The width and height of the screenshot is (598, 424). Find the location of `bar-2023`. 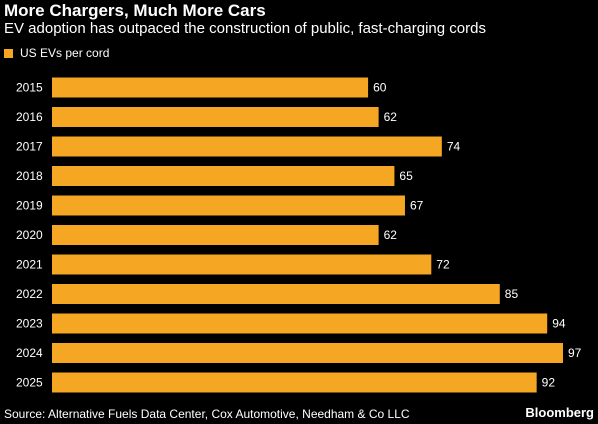

bar-2023 is located at coordinates (300, 323).